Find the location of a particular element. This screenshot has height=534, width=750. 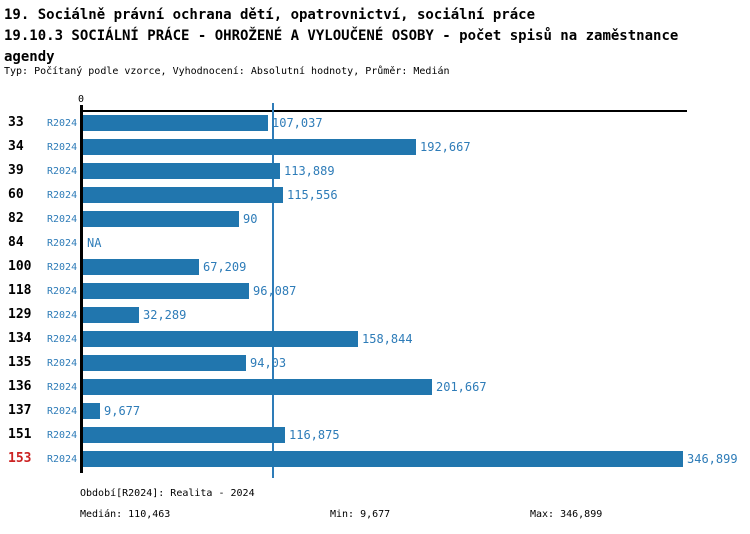

value-label: 9,677 is located at coordinates (122, 411).